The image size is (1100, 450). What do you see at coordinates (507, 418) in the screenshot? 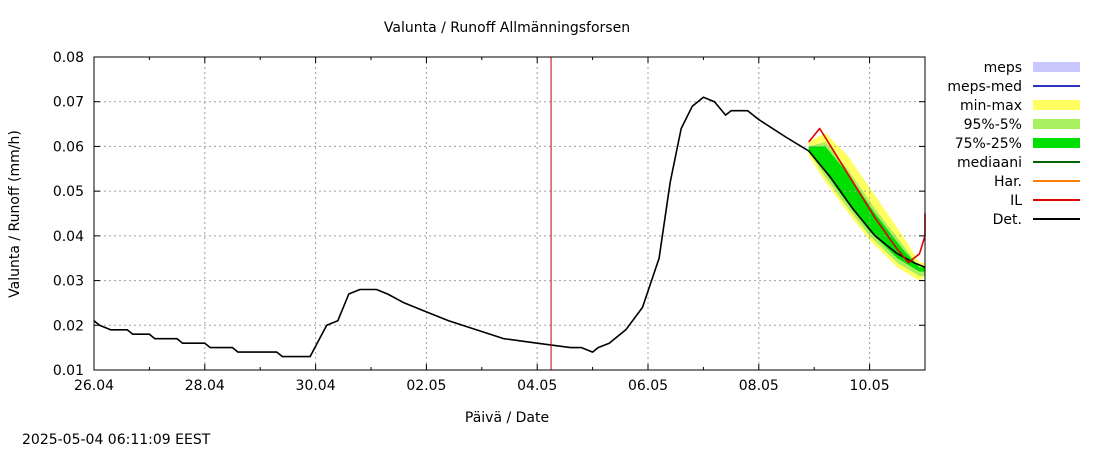
I see `x-axis-label: Päivä / Date` at bounding box center [507, 418].